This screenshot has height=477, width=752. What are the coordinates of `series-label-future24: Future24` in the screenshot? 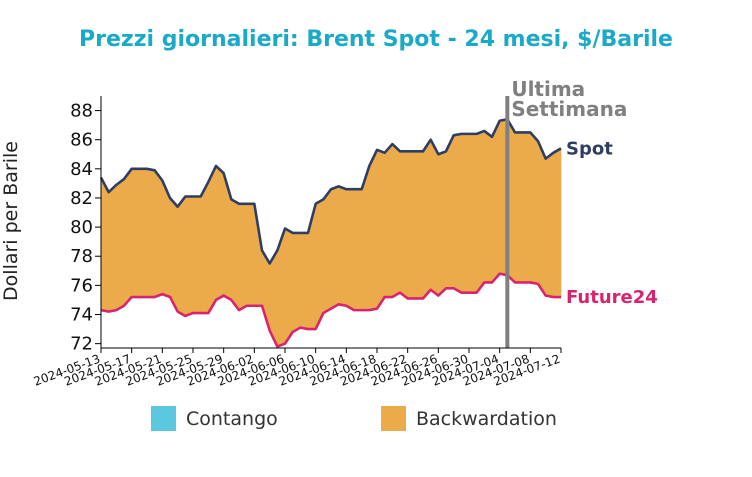 It's located at (612, 297).